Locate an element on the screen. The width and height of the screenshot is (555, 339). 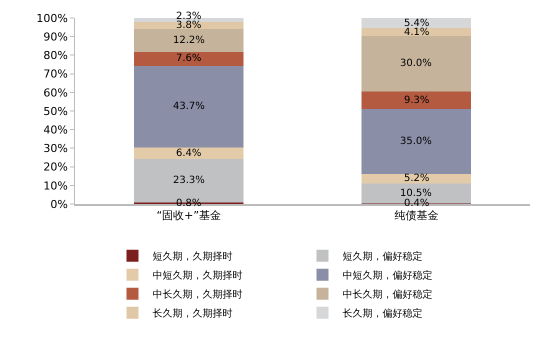
data-label: 4.1% is located at coordinates (417, 32).